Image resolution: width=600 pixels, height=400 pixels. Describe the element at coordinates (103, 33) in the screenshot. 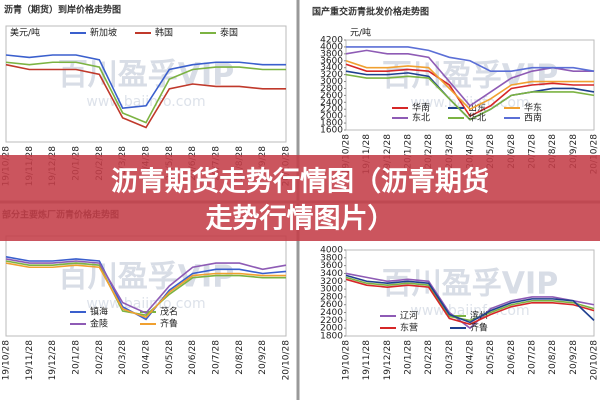

I see `legend-label: 新加坡` at that location.